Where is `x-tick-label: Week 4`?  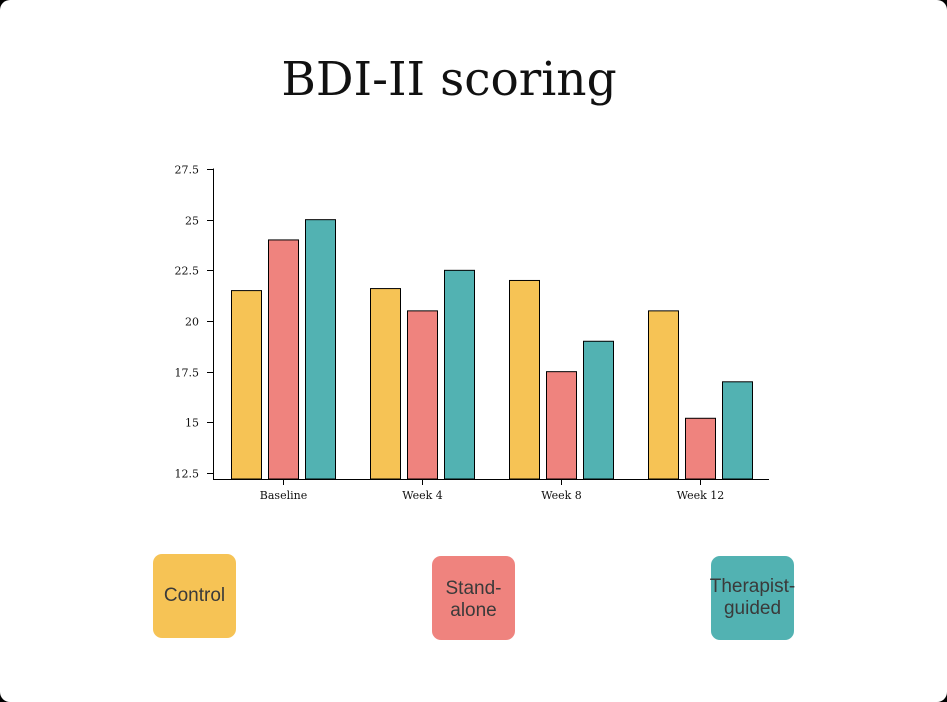
x-tick-label: Week 4 is located at coordinates (422, 495).